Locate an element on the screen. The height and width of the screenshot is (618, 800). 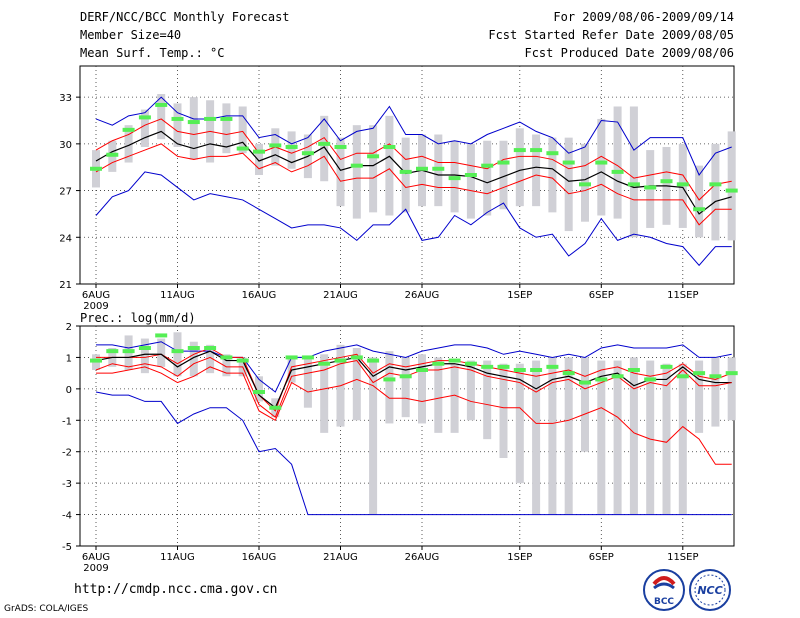
produced-date-label: Fcst Produced Date 2009/08/06 is located at coordinates (629, 53).